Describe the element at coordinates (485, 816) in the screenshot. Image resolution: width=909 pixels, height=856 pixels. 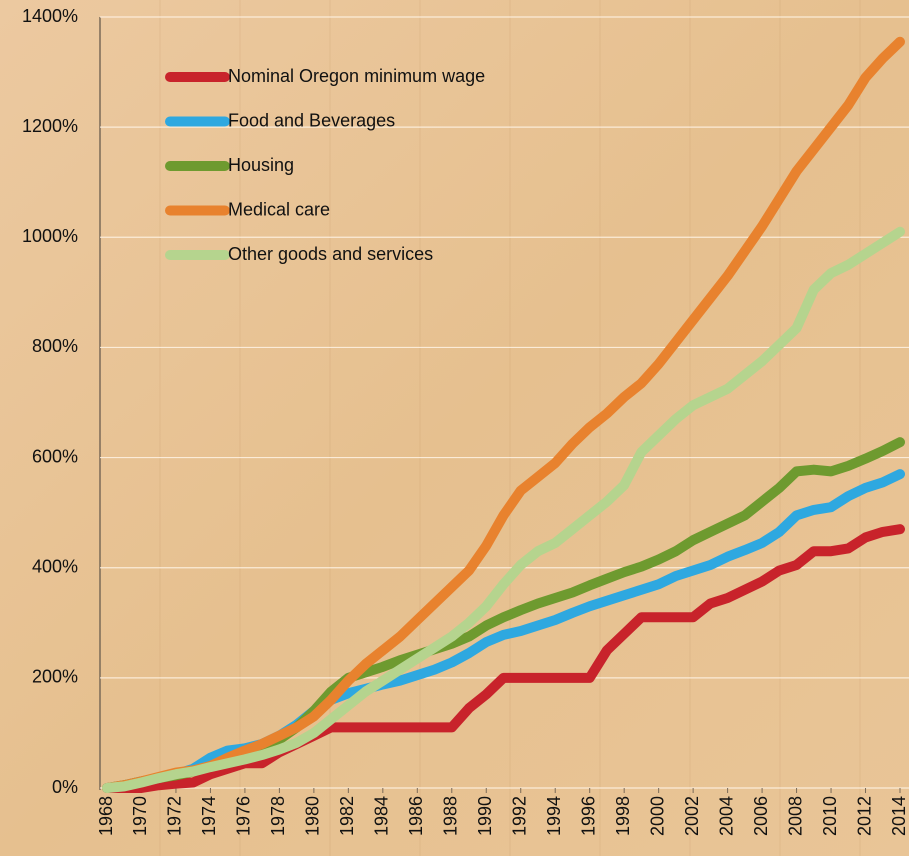
I see `x-tick-label: 1990` at that location.